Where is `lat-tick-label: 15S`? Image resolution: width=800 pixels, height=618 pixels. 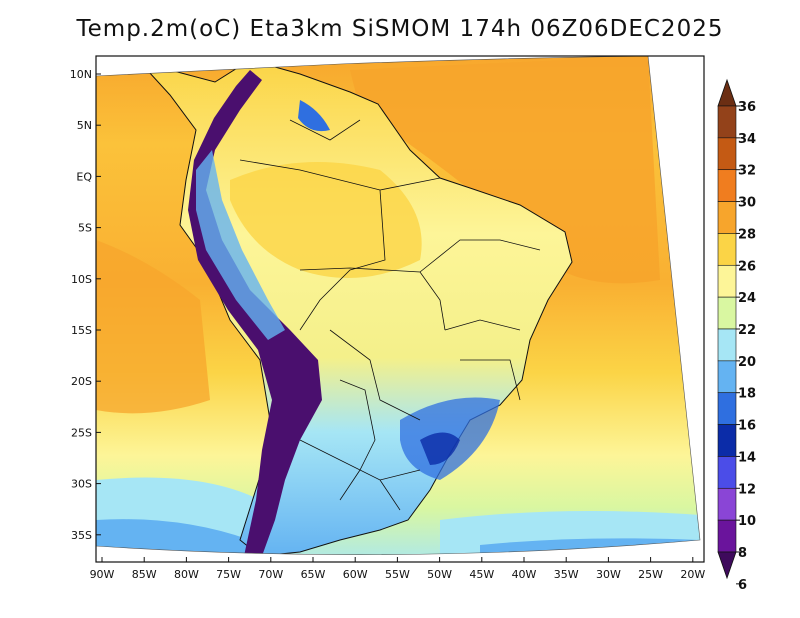
lat-tick-label: 15S is located at coordinates (81, 330).